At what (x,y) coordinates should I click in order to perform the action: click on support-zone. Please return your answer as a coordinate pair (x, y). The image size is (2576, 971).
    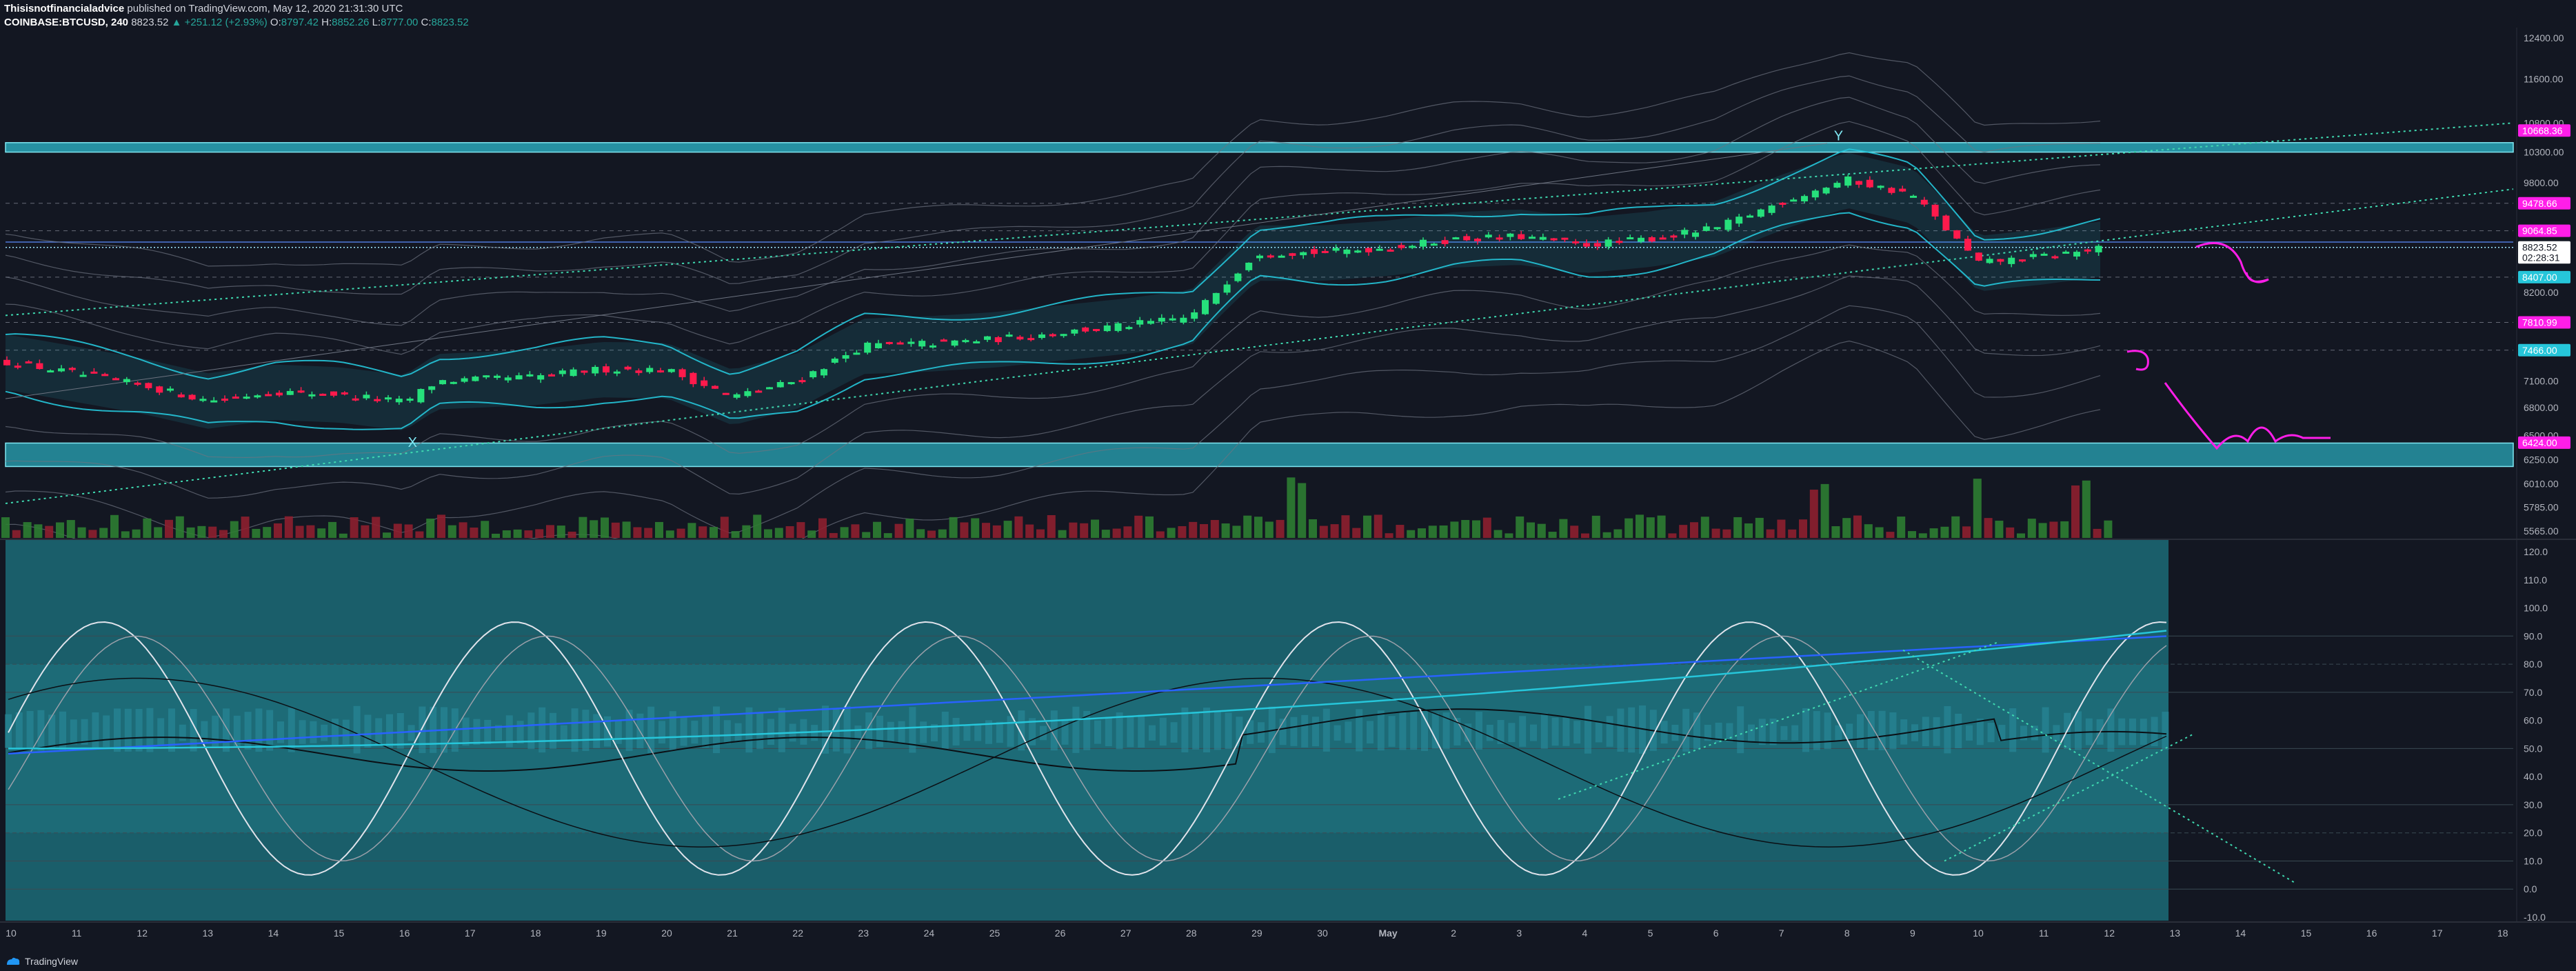
    Looking at the image, I should click on (1259, 455).